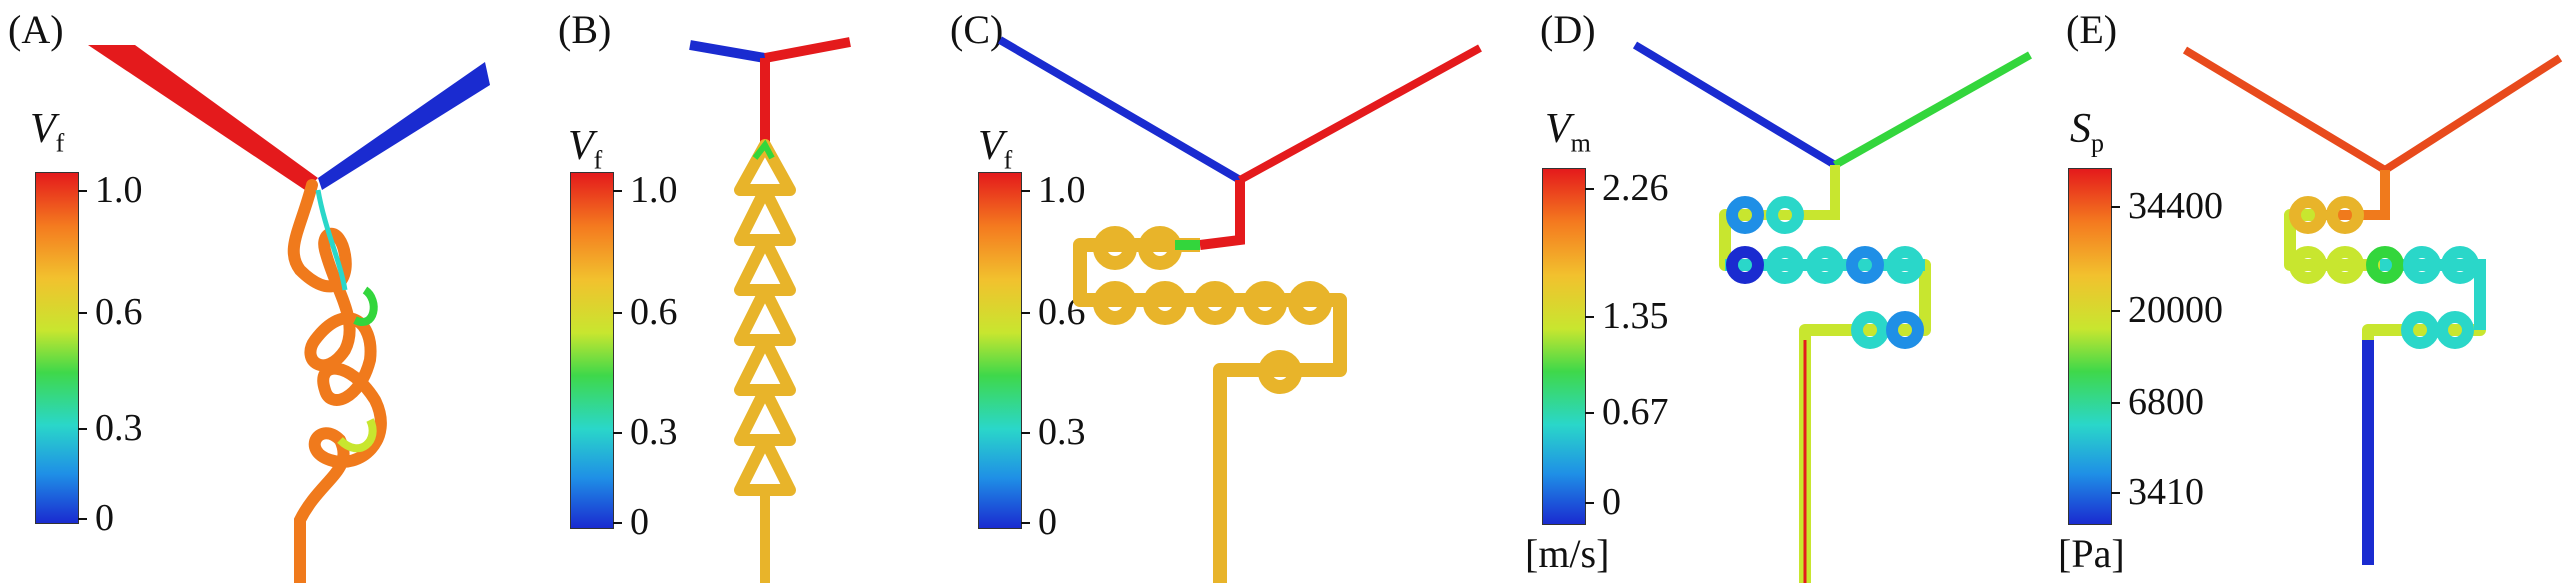 The height and width of the screenshot is (583, 2567). Describe the element at coordinates (2175, 206) in the screenshot. I see `colorbar-tick-label: 34400` at that location.